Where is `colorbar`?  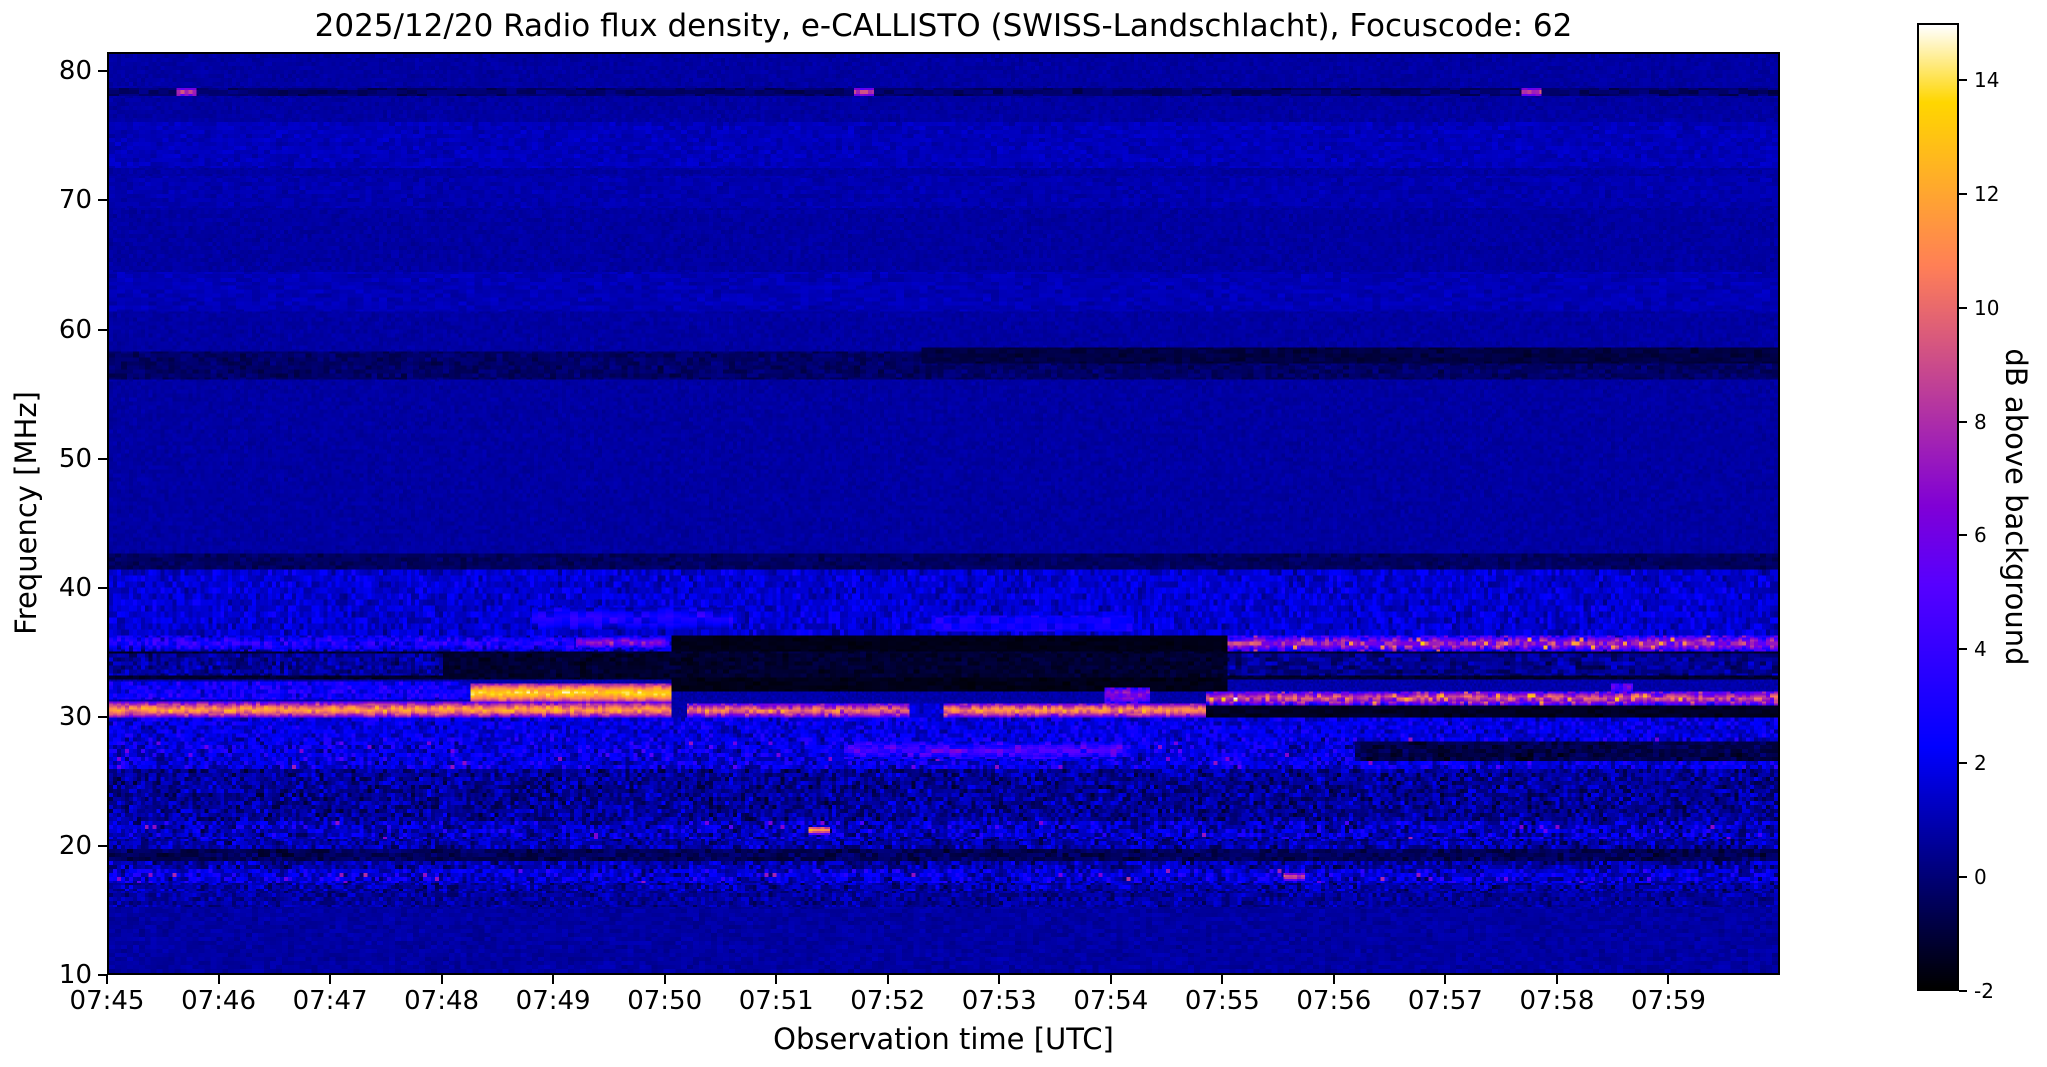 colorbar is located at coordinates (1938, 507).